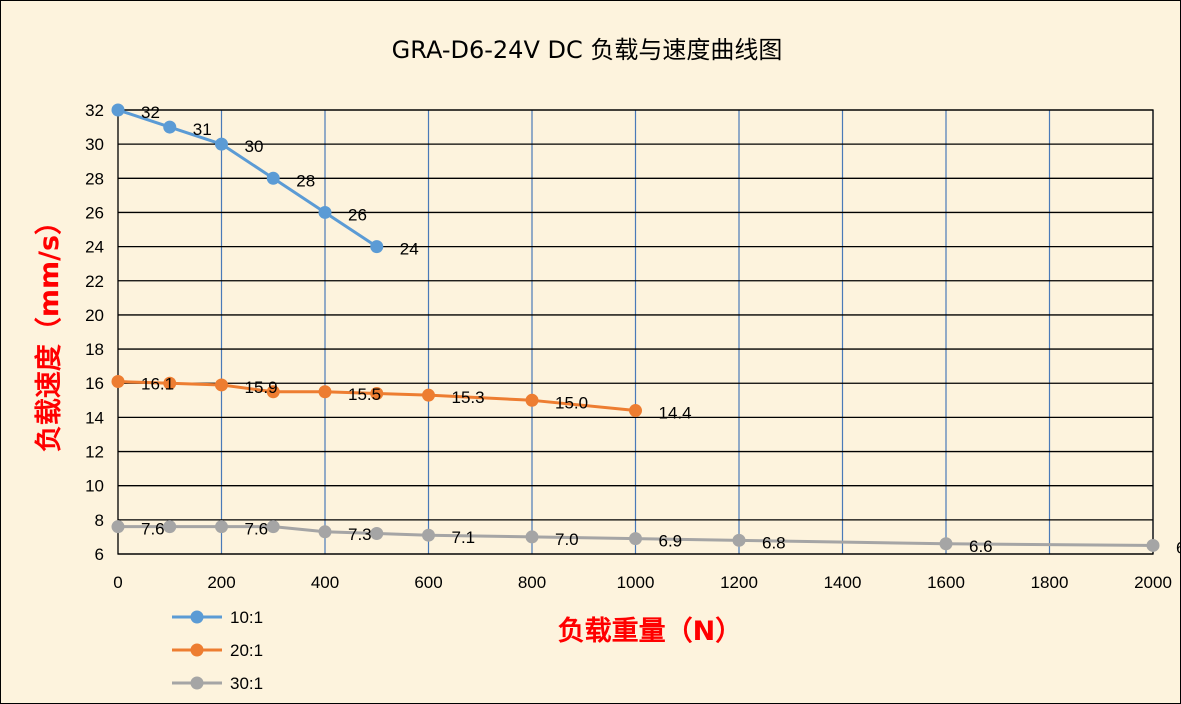 The height and width of the screenshot is (704, 1181). What do you see at coordinates (1153, 582) in the screenshot?
I see `x-tick-label: 2000` at bounding box center [1153, 582].